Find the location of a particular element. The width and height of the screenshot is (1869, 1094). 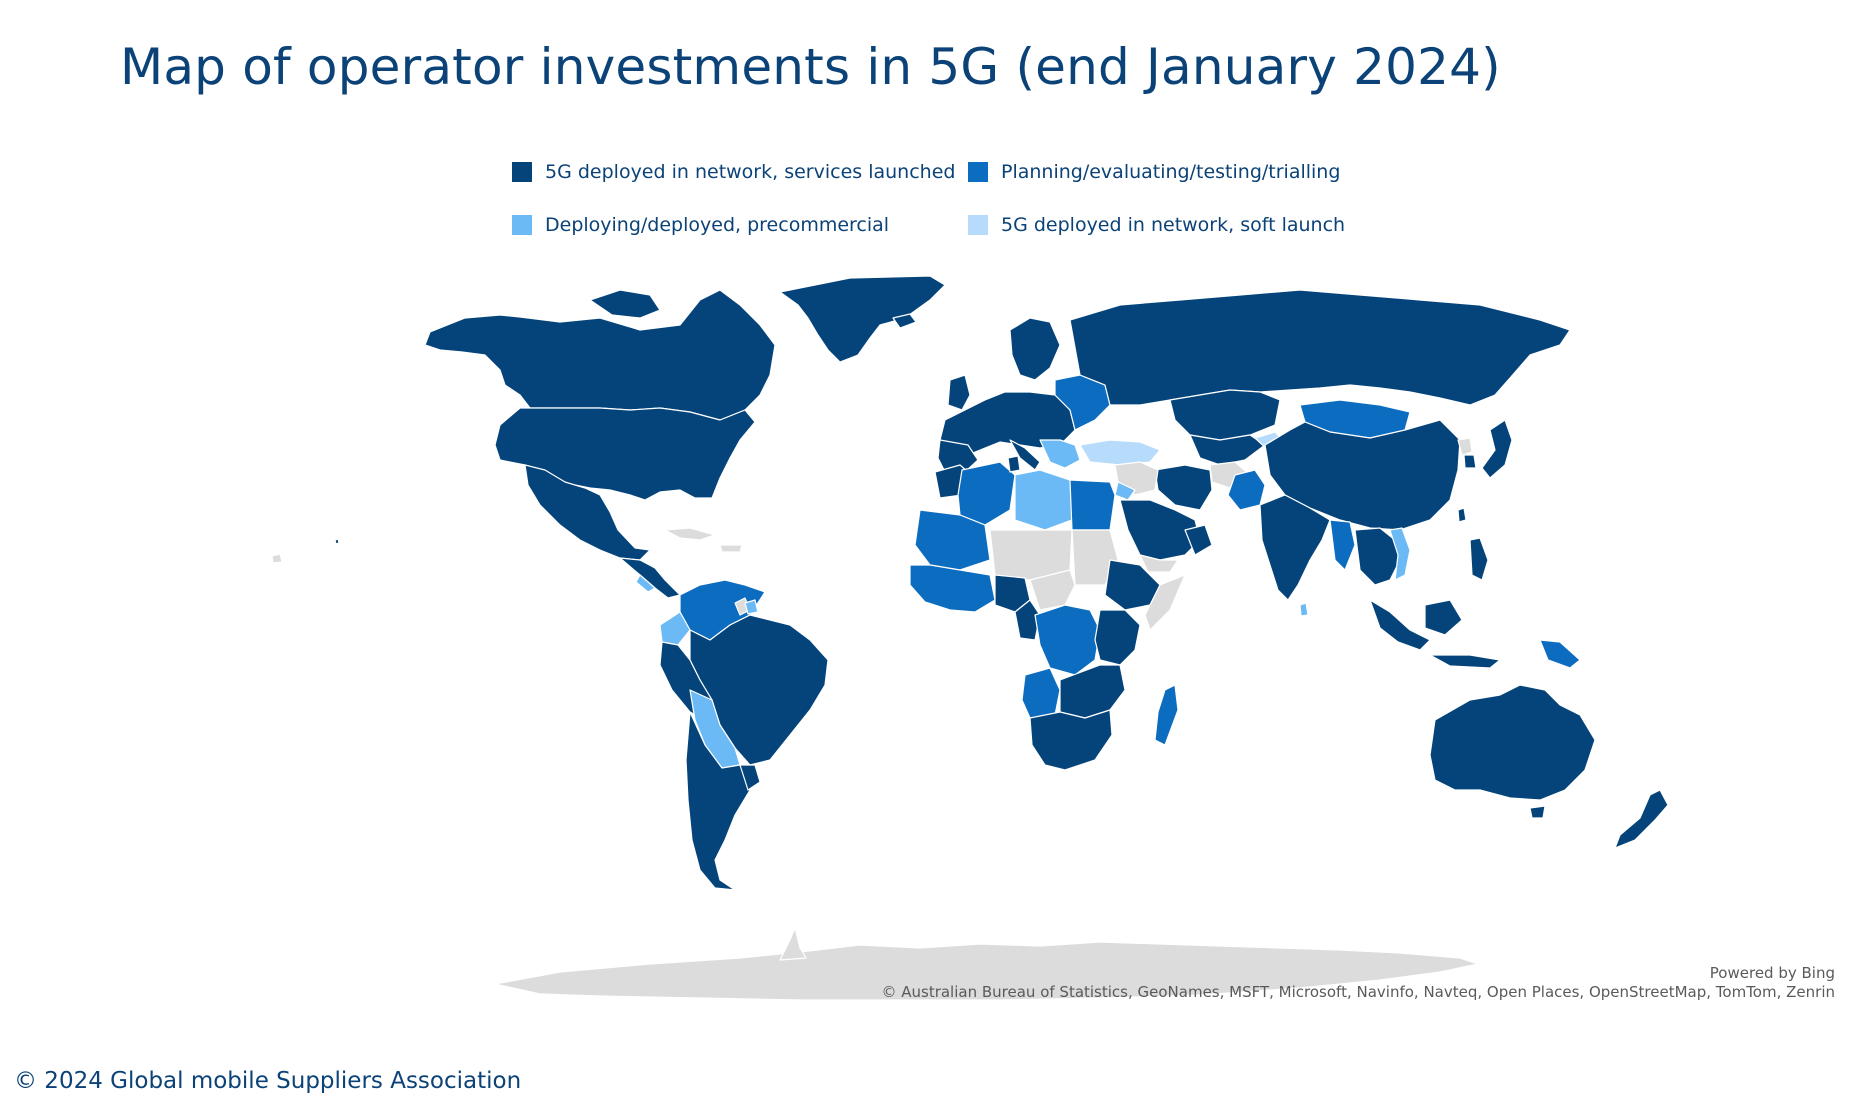

region-libya is located at coordinates (1043, 500).